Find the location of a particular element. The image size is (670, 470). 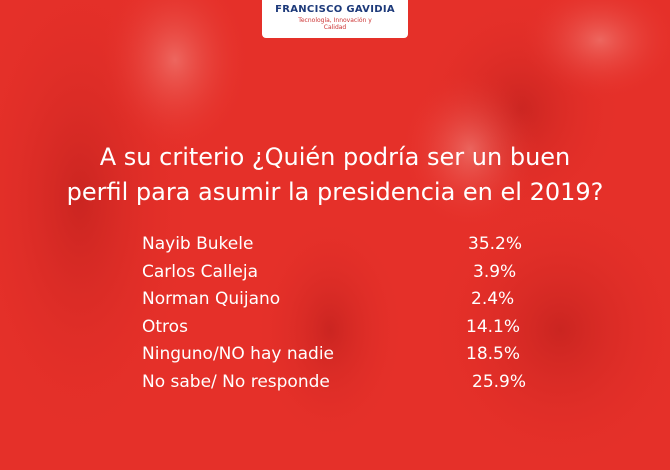

candidate-name: Nayib Bukele is located at coordinates (198, 244).